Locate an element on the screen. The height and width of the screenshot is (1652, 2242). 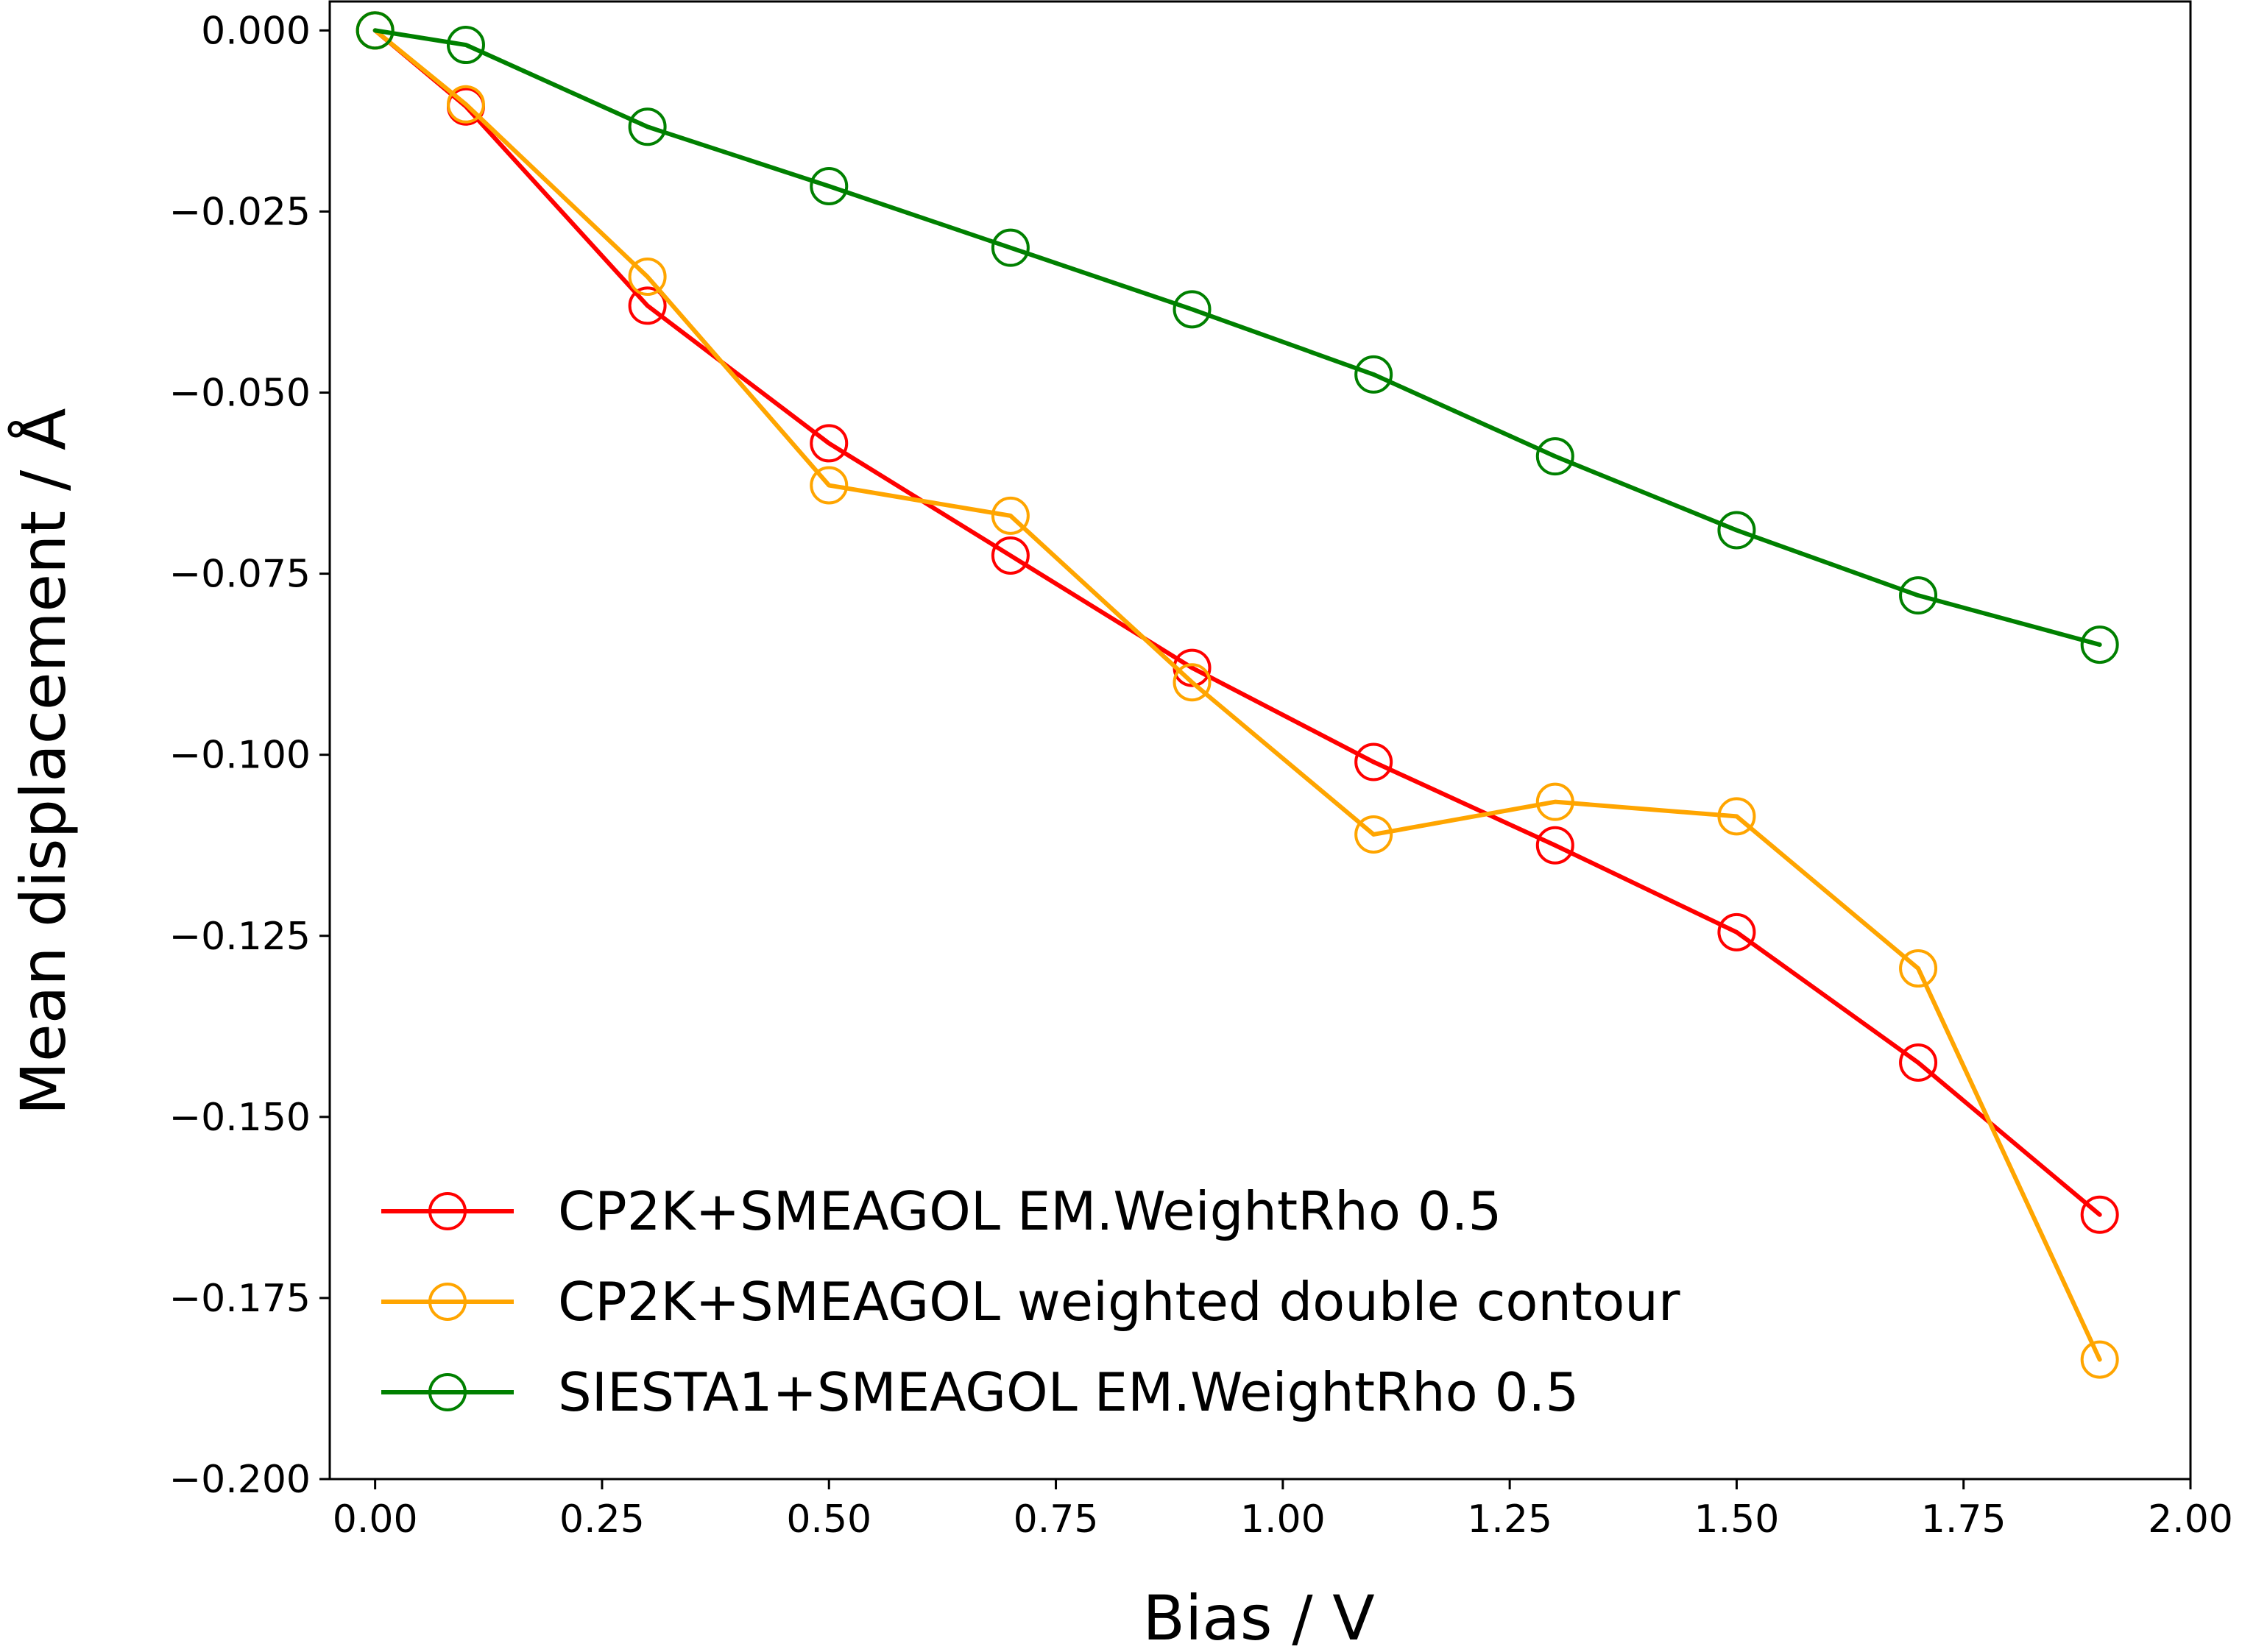
y-axis-label: Mean displacement / Å is located at coordinates (43, 762).